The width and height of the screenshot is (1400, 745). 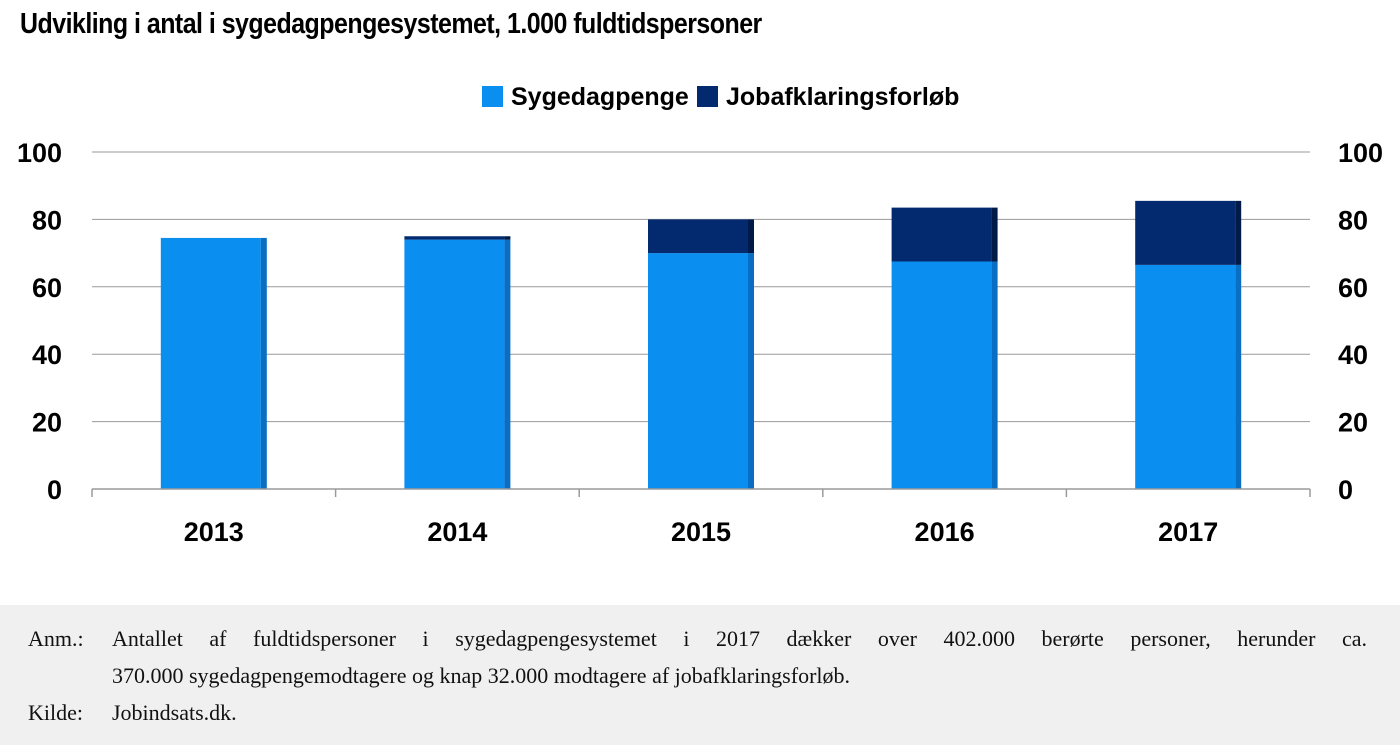 What do you see at coordinates (39, 153) in the screenshot?
I see `y-tick-label-left: 100` at bounding box center [39, 153].